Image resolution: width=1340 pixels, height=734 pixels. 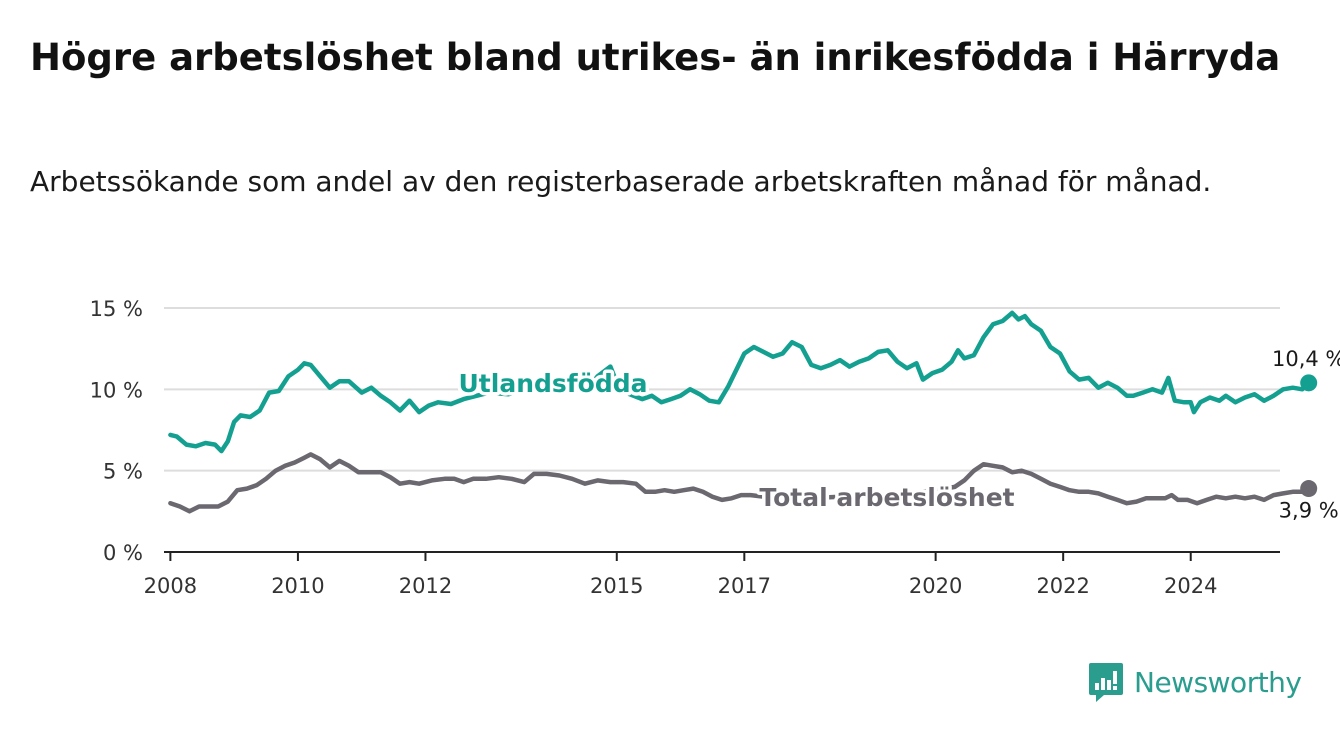 What do you see at coordinates (935, 586) in the screenshot?
I see `x-tick-label: 2020` at bounding box center [935, 586].